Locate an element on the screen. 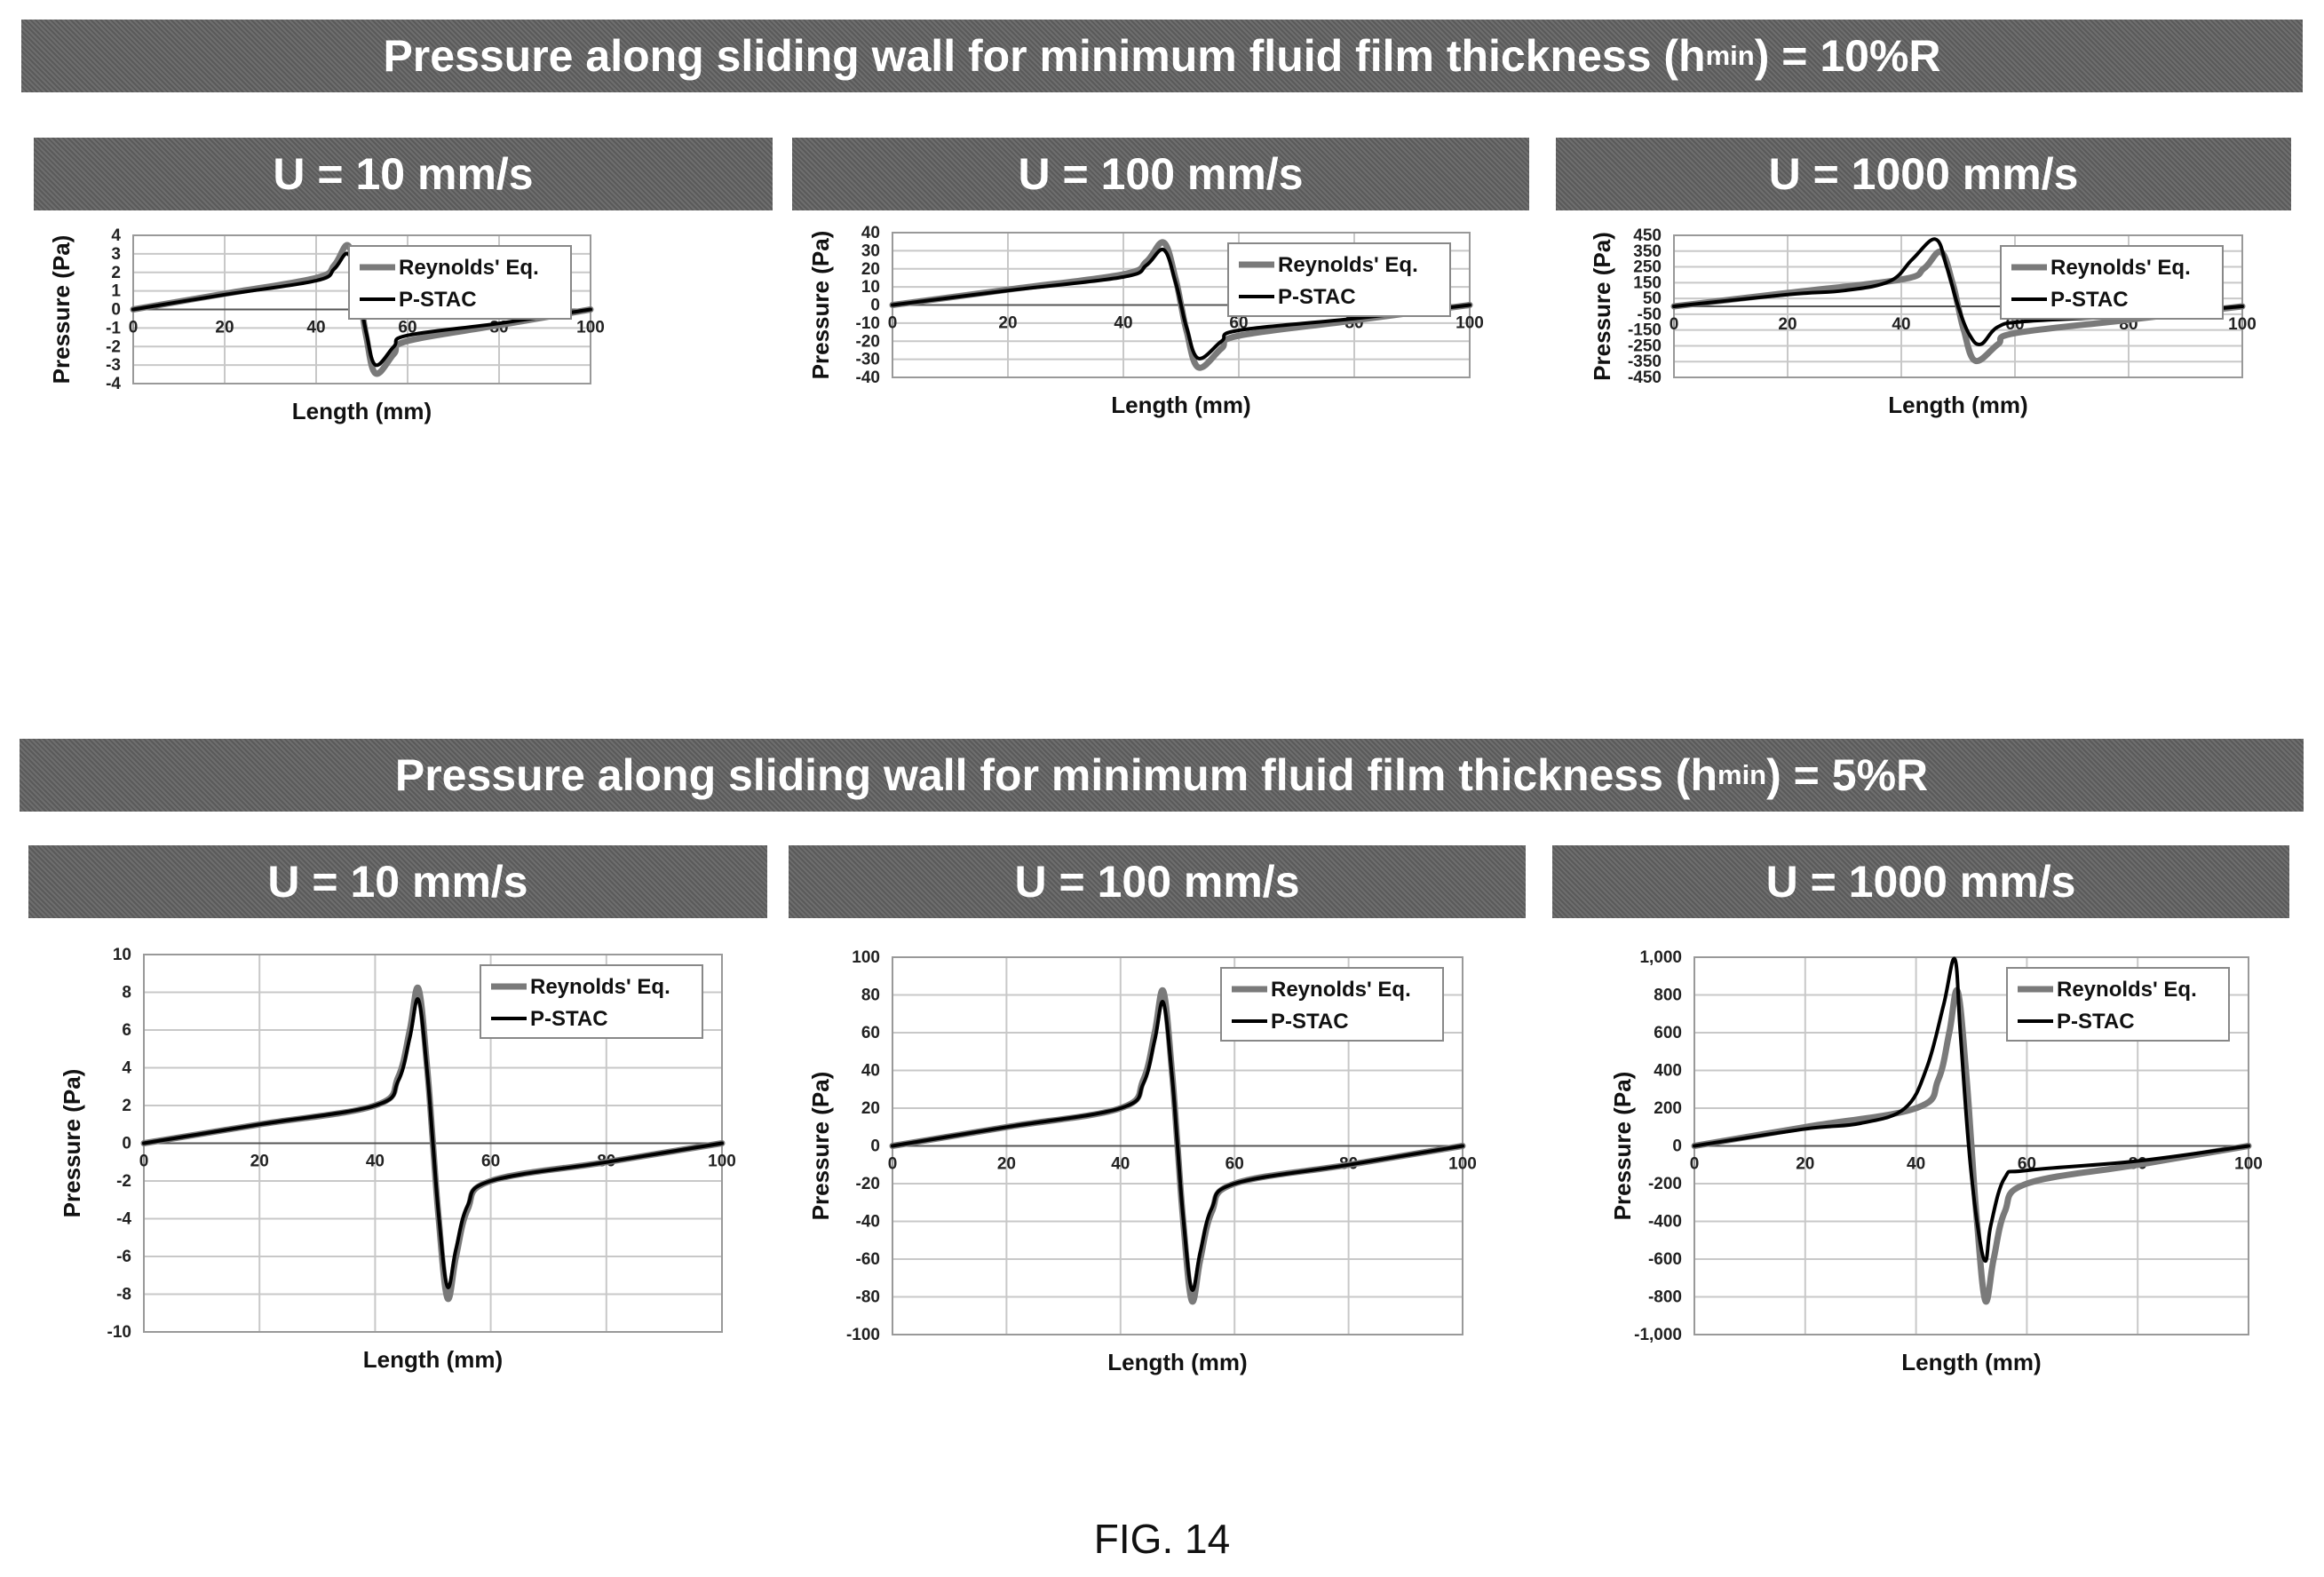  y-tick-label: 3 is located at coordinates (116, 254).